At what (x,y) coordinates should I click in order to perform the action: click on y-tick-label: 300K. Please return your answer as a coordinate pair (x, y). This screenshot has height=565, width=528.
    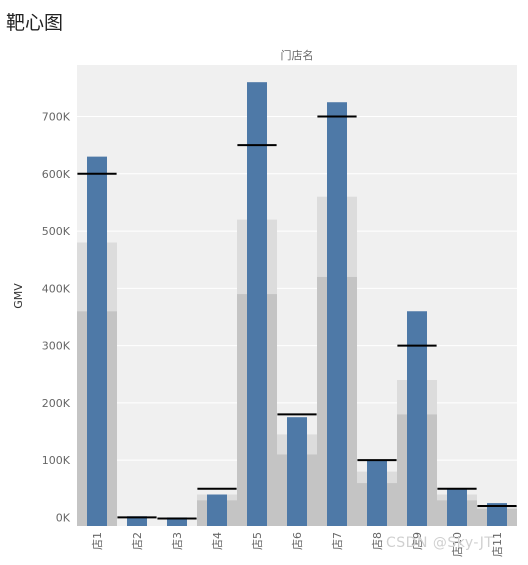
    Looking at the image, I should click on (56, 346).